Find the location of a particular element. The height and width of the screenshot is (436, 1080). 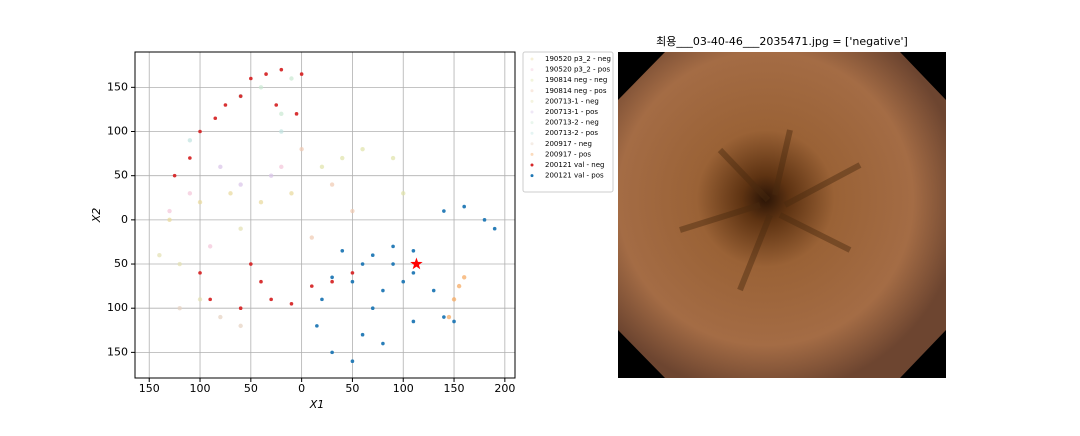

x-tick-label: 0 is located at coordinates (301, 388).